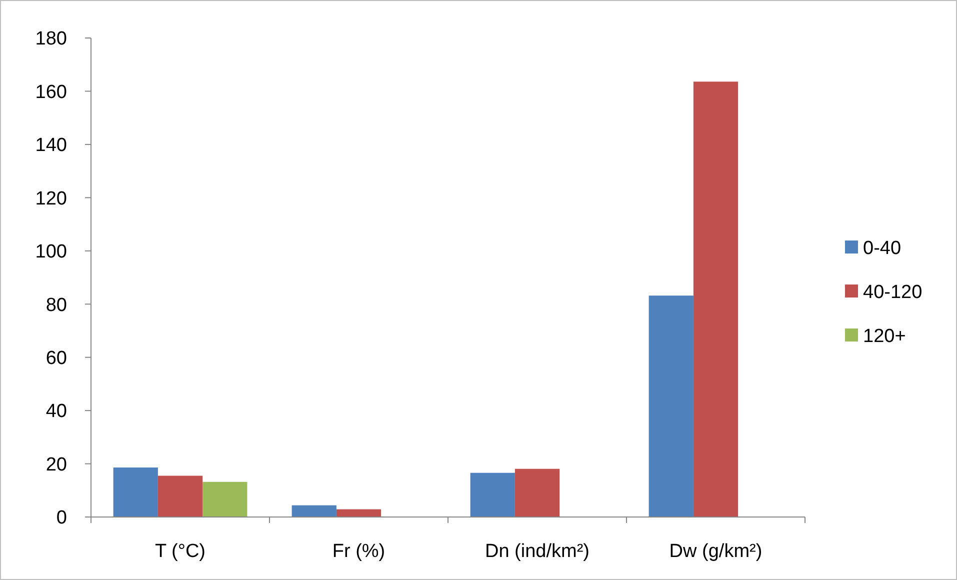 The width and height of the screenshot is (957, 580). Describe the element at coordinates (61, 518) in the screenshot. I see `y-tick-label: 0` at that location.